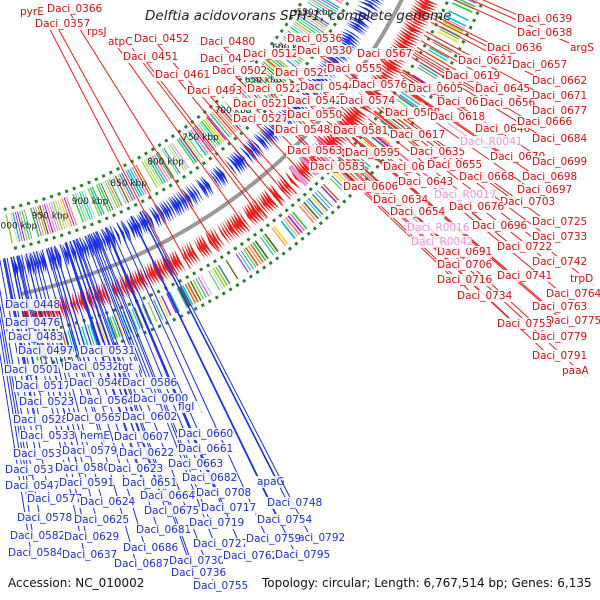 This screenshot has height=600, width=600. What do you see at coordinates (418, 212) in the screenshot?
I see `forward-gene-label: Daci_0654` at bounding box center [418, 212].